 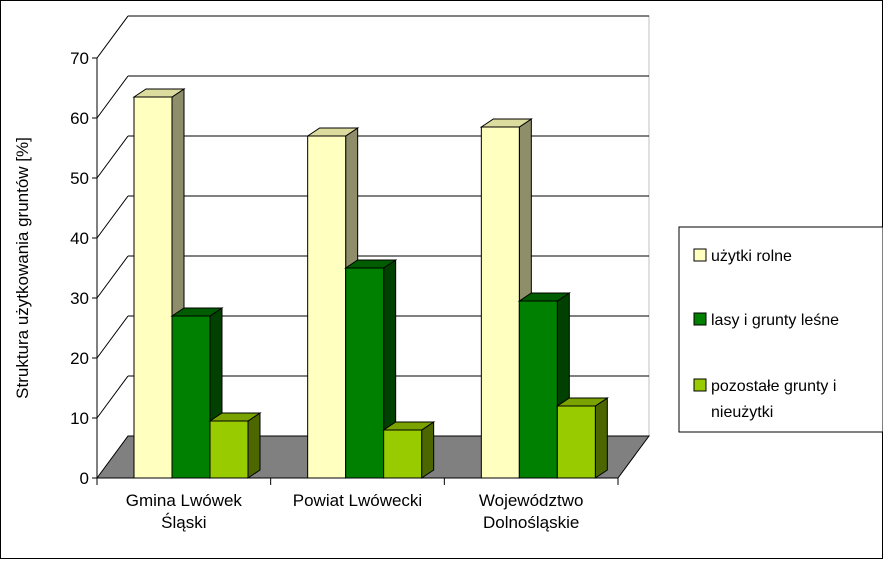 I want to click on y-tick-label: 10, so click(x=79, y=418).